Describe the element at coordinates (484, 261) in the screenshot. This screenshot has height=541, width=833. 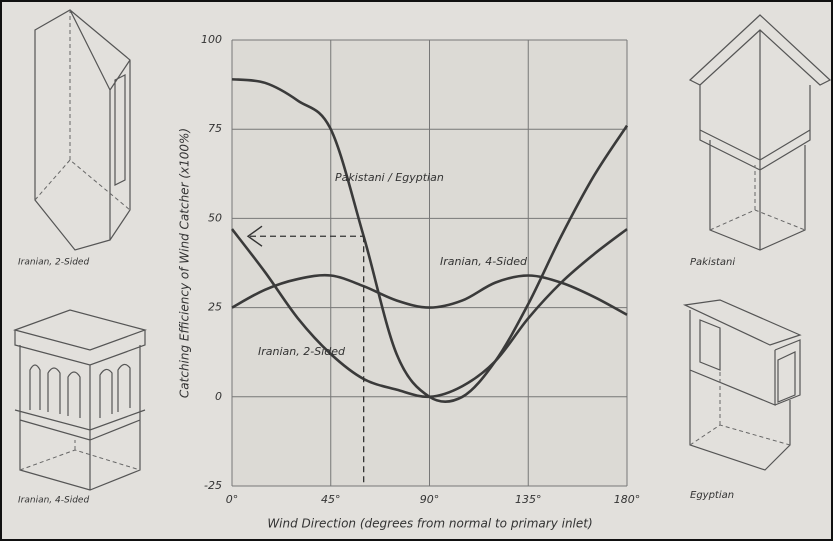
I see `series-label: Iranian, 4-Sided` at that location.